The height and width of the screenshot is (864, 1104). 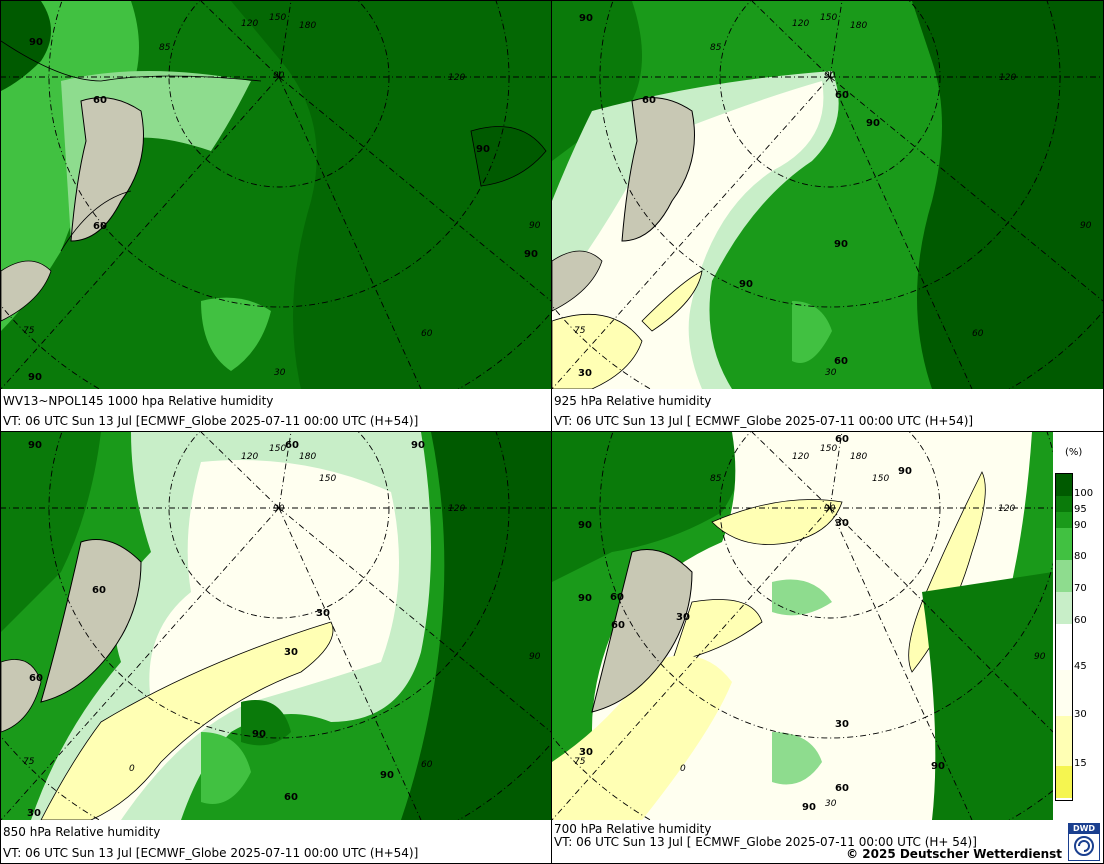 What do you see at coordinates (1080, 556) in the screenshot?
I see `legend-tick: 80` at bounding box center [1080, 556].